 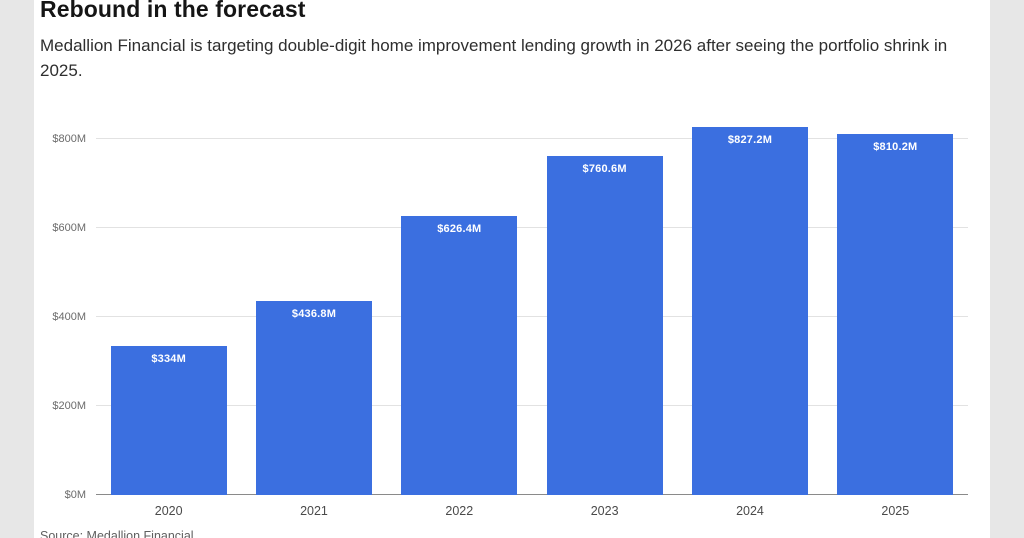 I want to click on bar-value-label: $827.2M, so click(x=750, y=139).